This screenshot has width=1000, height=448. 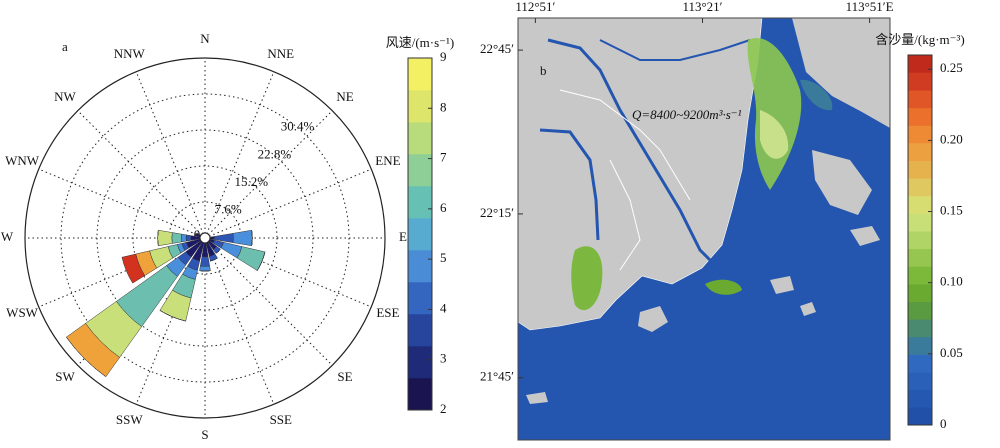 What do you see at coordinates (443, 408) in the screenshot?
I see `colorbar-tick-label: 2` at bounding box center [443, 408].